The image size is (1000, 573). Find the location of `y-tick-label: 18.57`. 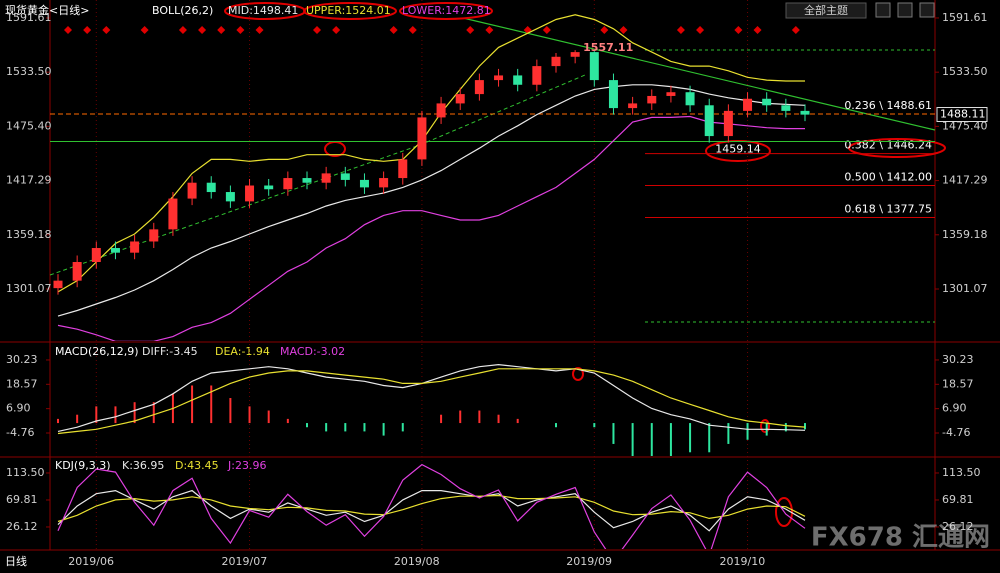

y-tick-label: 18.57 is located at coordinates (22, 383).